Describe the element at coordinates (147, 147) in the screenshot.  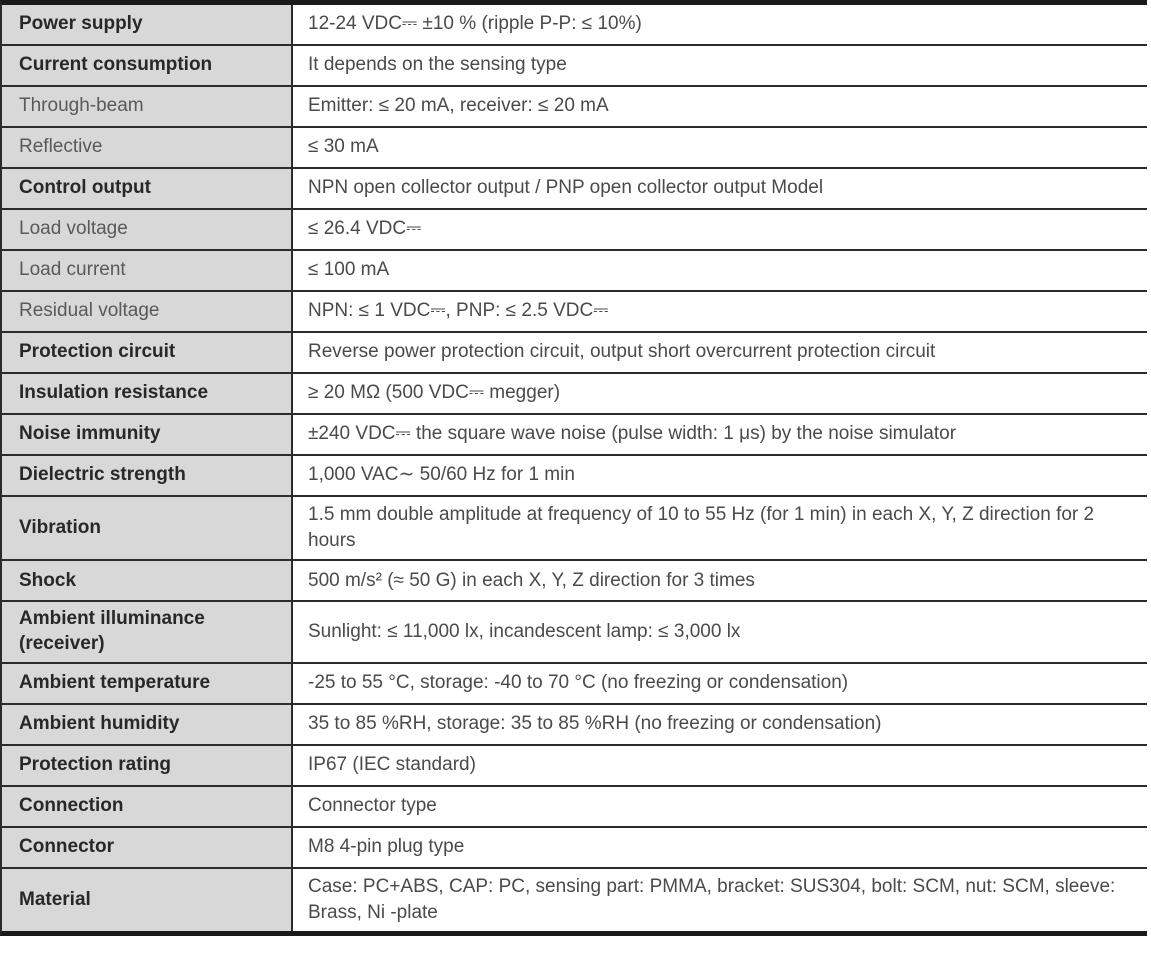
I see `spec-label-cell: Reflective` at that location.